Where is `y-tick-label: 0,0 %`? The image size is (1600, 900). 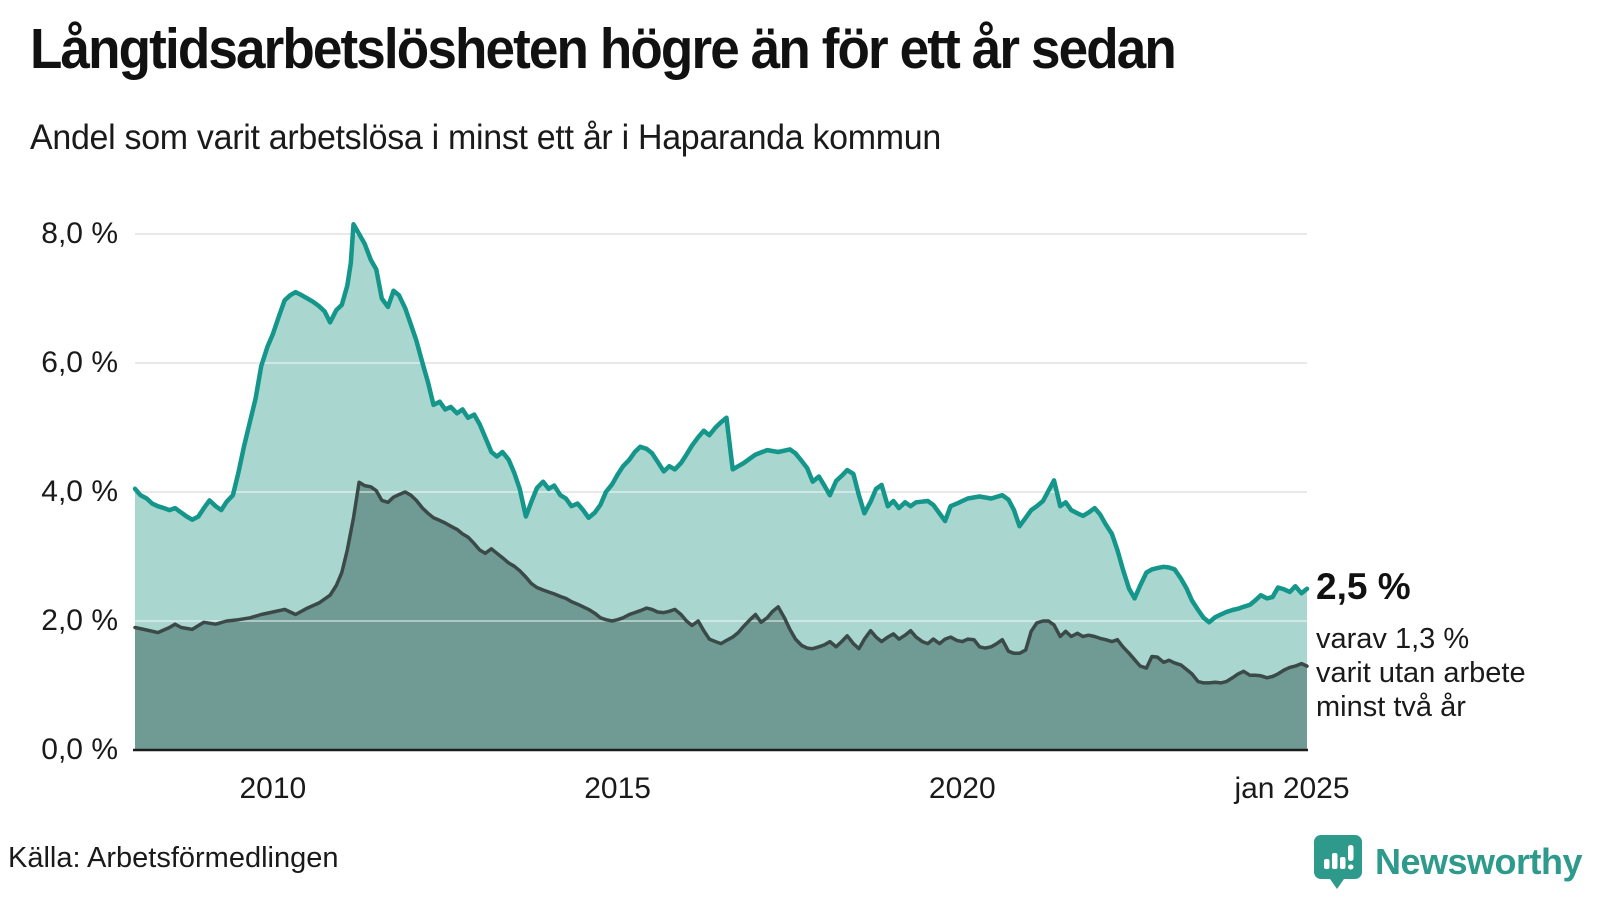 y-tick-label: 0,0 % is located at coordinates (79, 749).